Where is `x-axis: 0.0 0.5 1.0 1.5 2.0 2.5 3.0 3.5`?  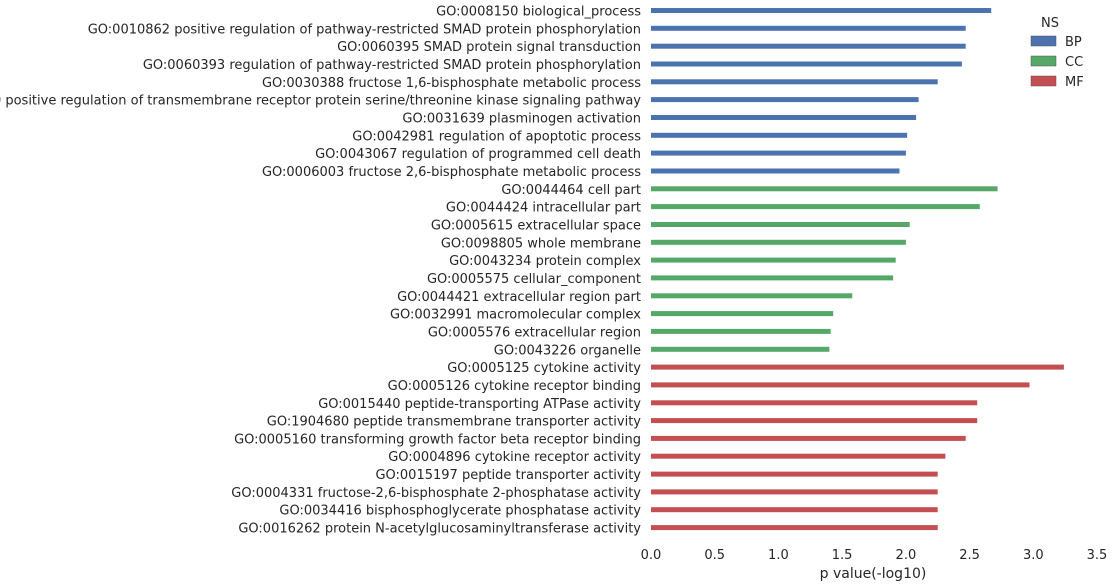
x-axis: 0.0 0.5 1.0 1.5 2.0 2.5 3.0 3.5 is located at coordinates (874, 555).